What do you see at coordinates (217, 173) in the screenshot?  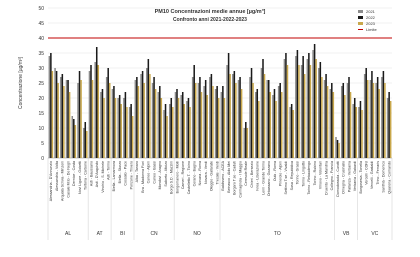 I see `x-tick-label: Trecate - Verdi` at bounding box center [217, 173].